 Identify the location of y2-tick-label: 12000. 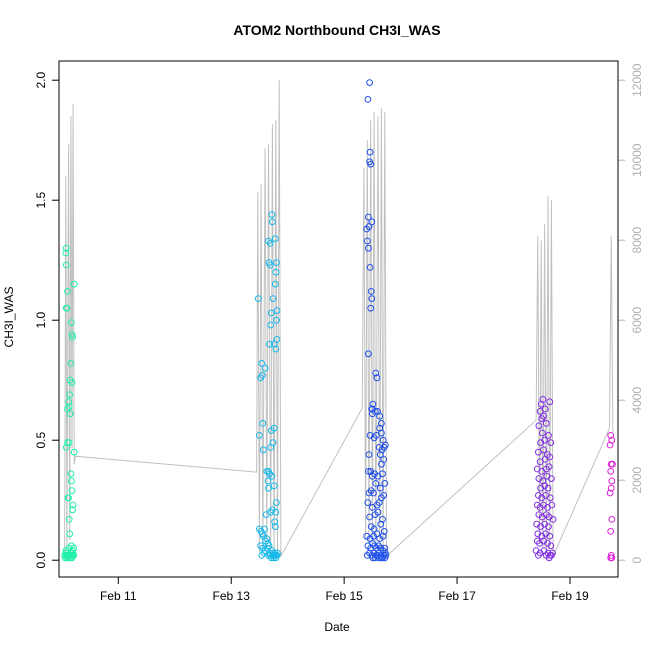
(637, 80).